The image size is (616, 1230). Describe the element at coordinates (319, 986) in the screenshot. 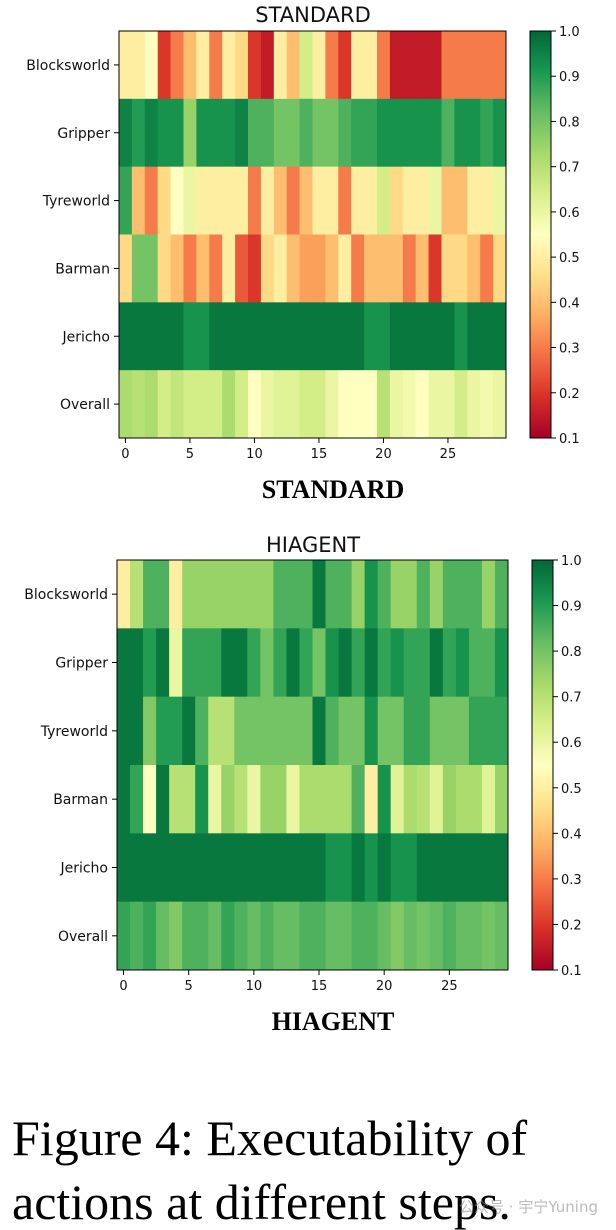

I see `x-tick-label: 15` at that location.